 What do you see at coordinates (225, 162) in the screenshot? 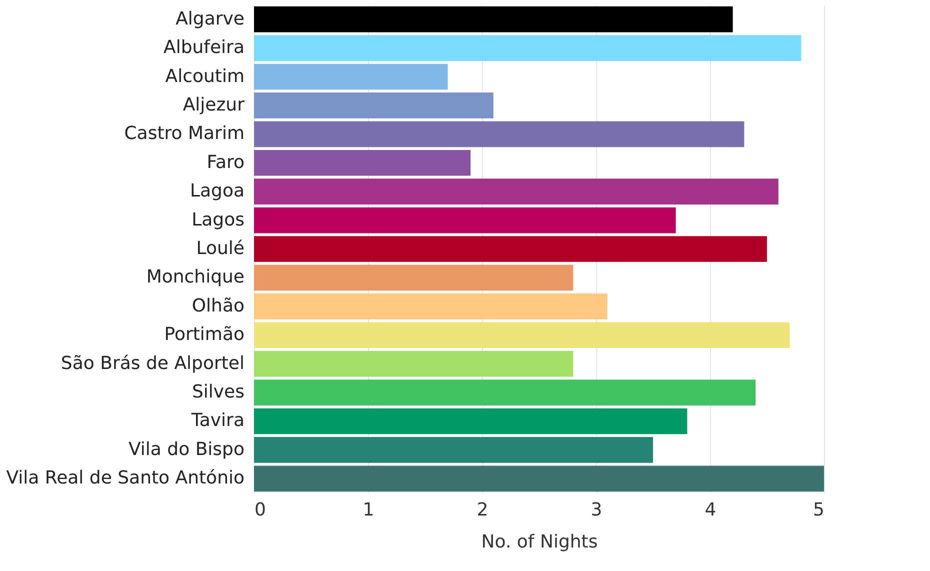
I see `y-tick-label: Faro` at bounding box center [225, 162].